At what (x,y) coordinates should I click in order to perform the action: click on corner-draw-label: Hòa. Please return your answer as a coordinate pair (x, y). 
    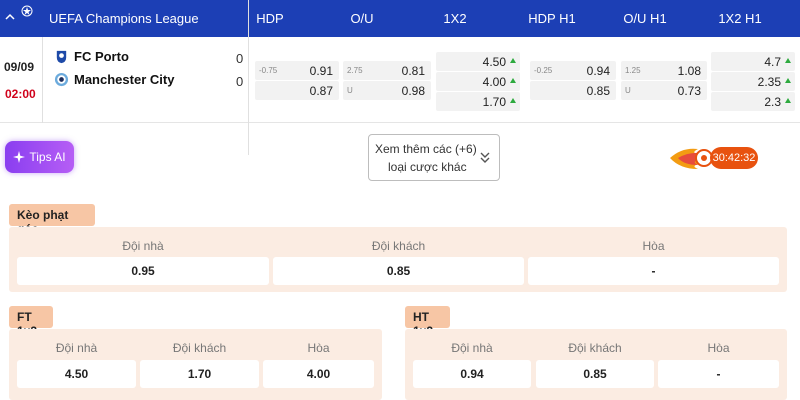
    Looking at the image, I should click on (653, 246).